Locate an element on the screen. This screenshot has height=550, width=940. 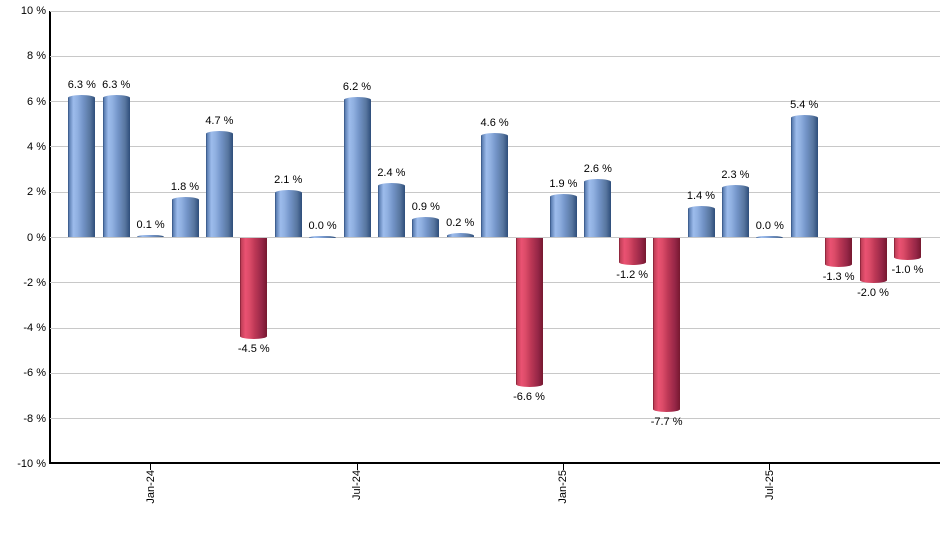
bar-value-label: -4.5 % is located at coordinates (253, 349).